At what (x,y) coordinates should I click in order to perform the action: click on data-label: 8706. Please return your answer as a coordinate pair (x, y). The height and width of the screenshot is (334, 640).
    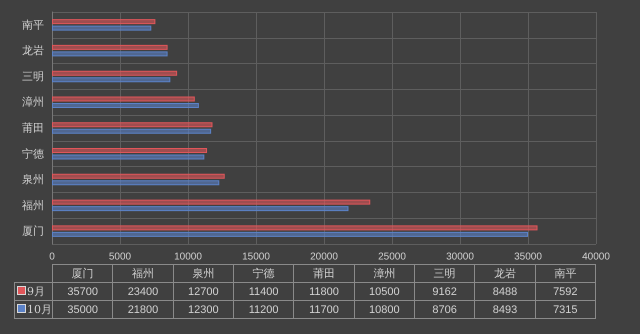
    Looking at the image, I should click on (444, 309).